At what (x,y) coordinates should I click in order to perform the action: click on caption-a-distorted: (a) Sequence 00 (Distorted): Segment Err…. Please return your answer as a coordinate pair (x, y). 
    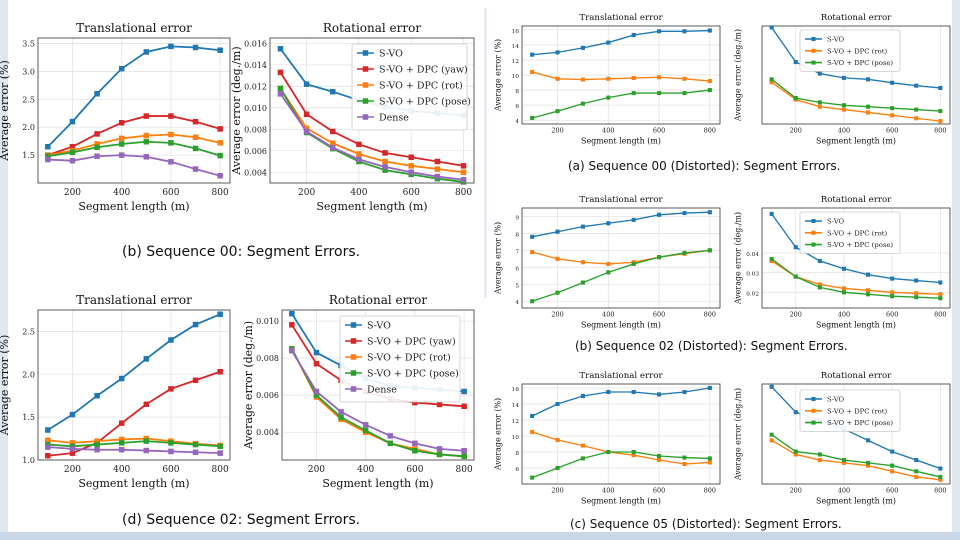
    Looking at the image, I should click on (704, 166).